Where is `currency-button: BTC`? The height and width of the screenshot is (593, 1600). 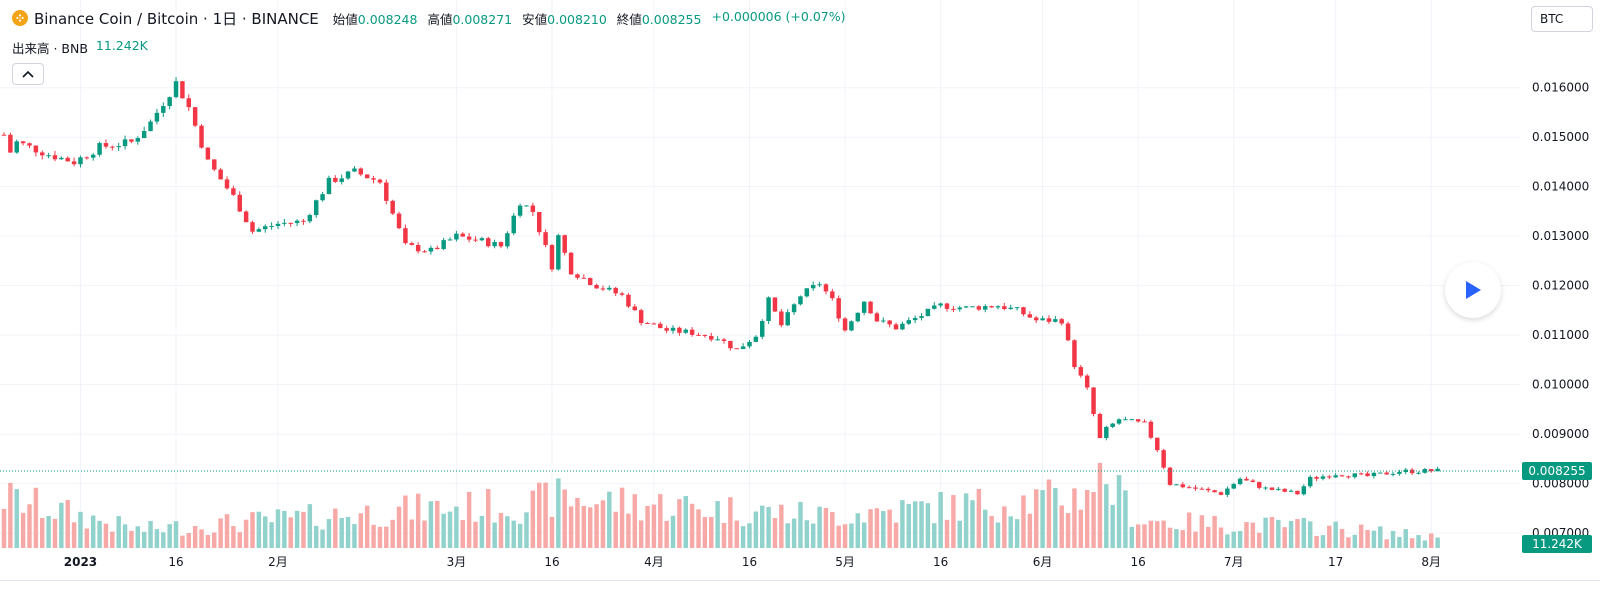
currency-button: BTC is located at coordinates (1562, 19).